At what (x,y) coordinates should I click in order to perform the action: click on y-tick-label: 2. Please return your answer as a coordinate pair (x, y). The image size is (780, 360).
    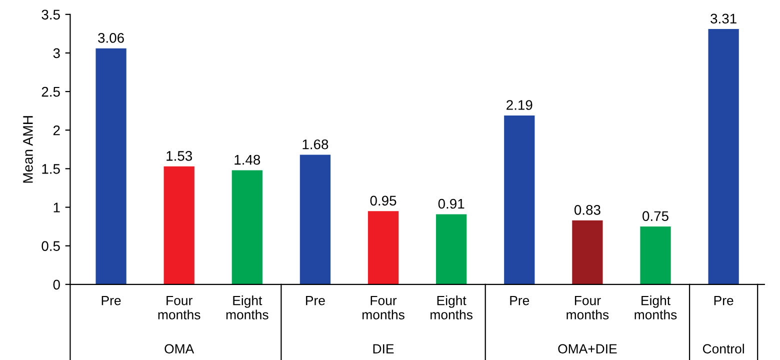
    Looking at the image, I should click on (56, 130).